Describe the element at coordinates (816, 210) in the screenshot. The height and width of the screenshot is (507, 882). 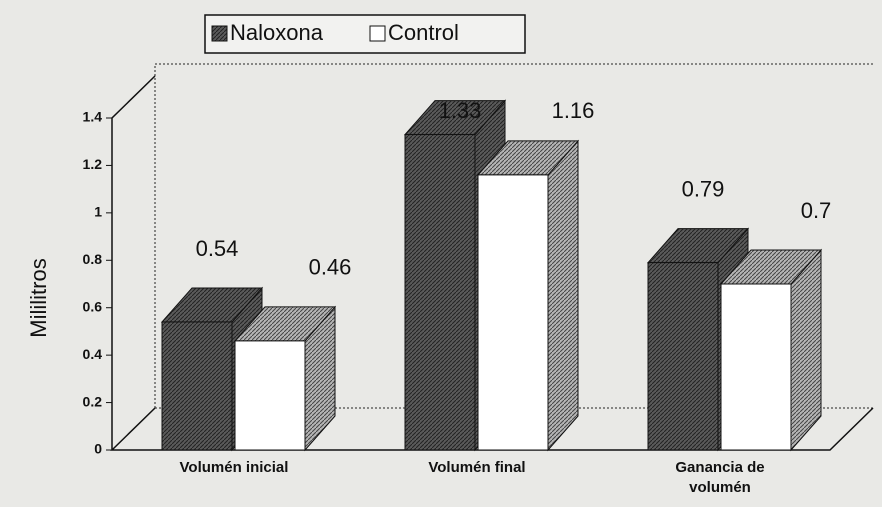
I see `value-label: 0.7` at that location.